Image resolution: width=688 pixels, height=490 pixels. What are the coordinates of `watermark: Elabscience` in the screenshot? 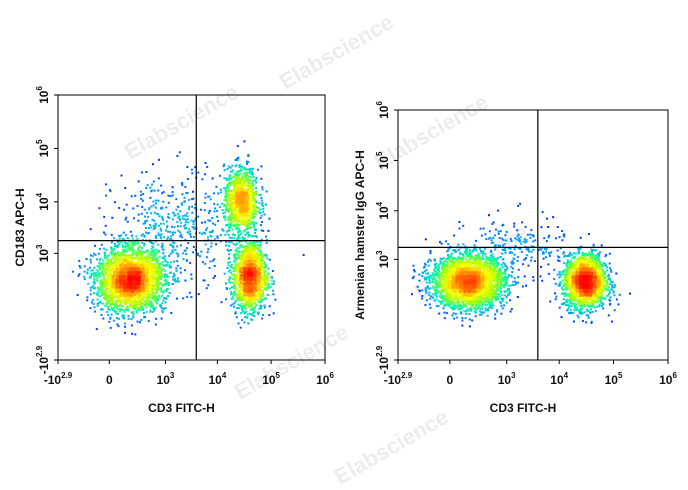 It's located at (336, 51).